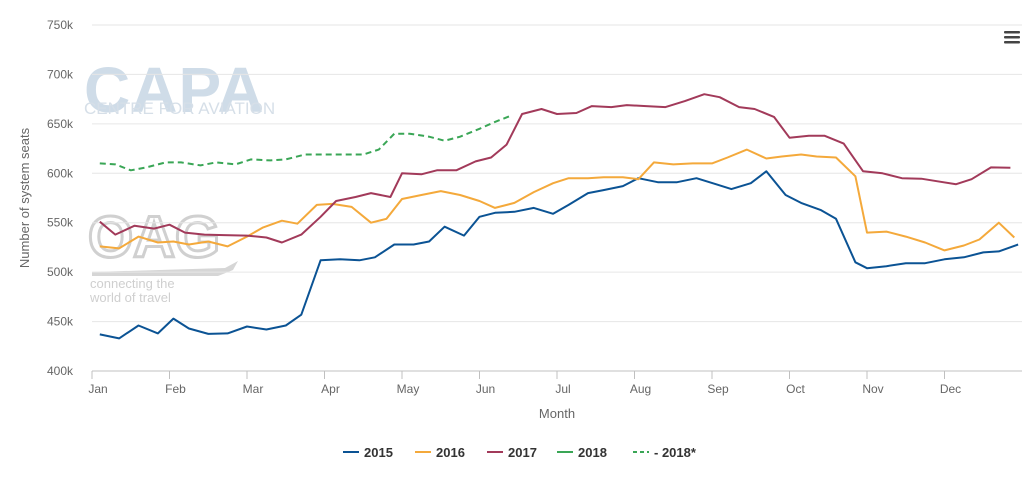 This screenshot has height=479, width=1034. What do you see at coordinates (60, 74) in the screenshot?
I see `y-tick-label: 700k` at bounding box center [60, 74].